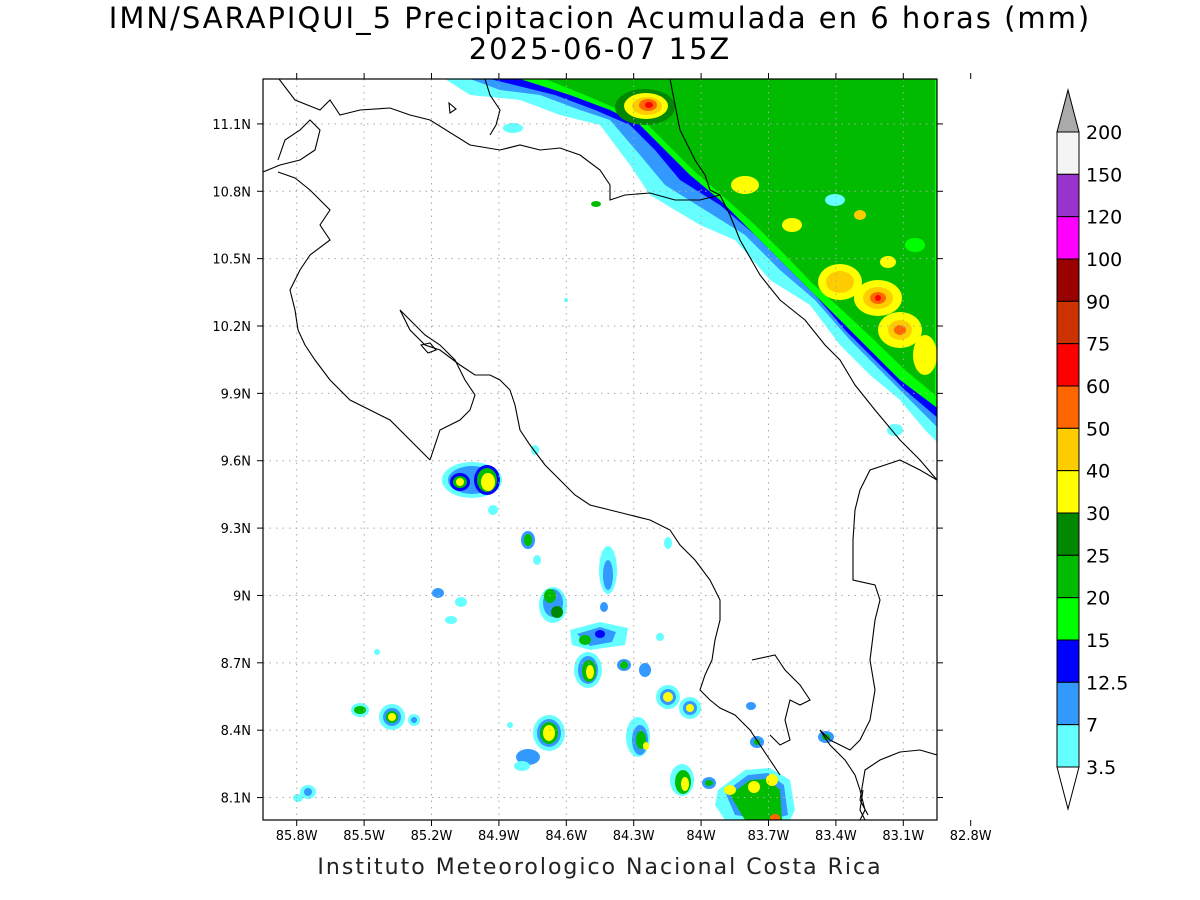  What do you see at coordinates (1104, 175) in the screenshot?
I see `colorbar-label: 150` at bounding box center [1104, 175].